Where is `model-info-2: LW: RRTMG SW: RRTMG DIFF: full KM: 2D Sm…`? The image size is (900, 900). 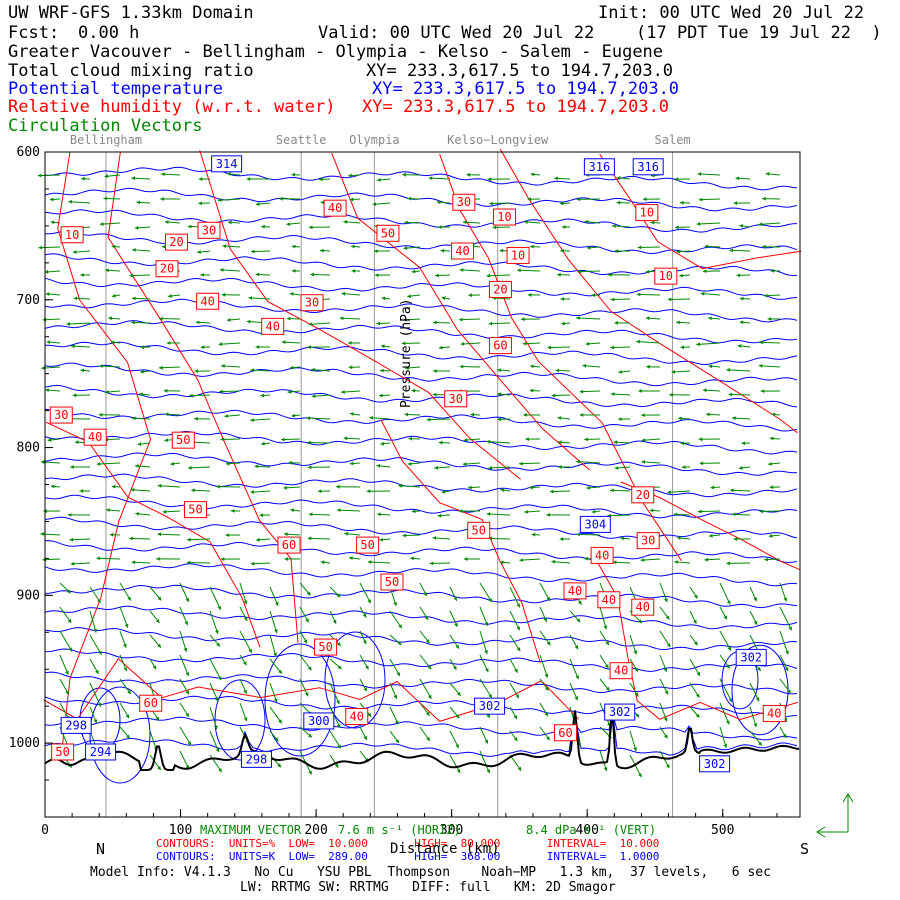
model-info-2: LW: RRTMG SW: RRTMG DIFF: full KM: 2D Sm… is located at coordinates (428, 887).